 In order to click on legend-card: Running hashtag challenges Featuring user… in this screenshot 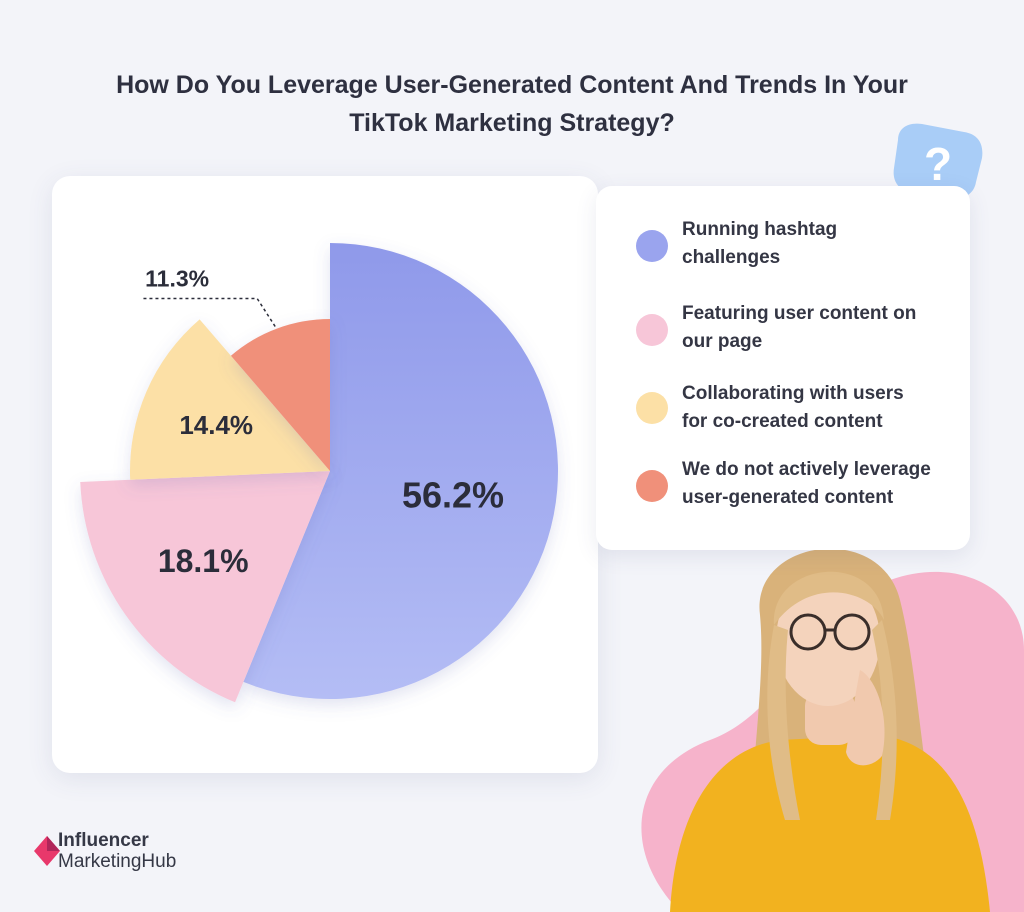, I will do `click(783, 368)`.